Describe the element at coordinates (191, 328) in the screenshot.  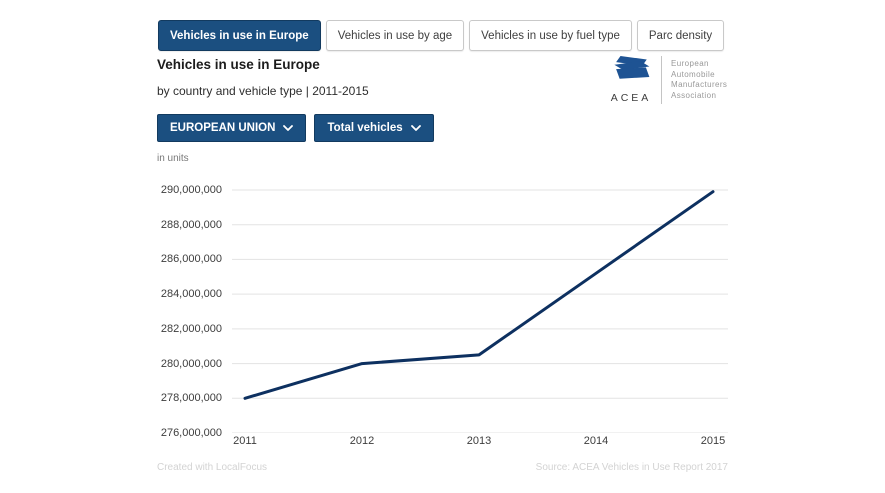
I see `y-tick-label: 282,000,000` at that location.